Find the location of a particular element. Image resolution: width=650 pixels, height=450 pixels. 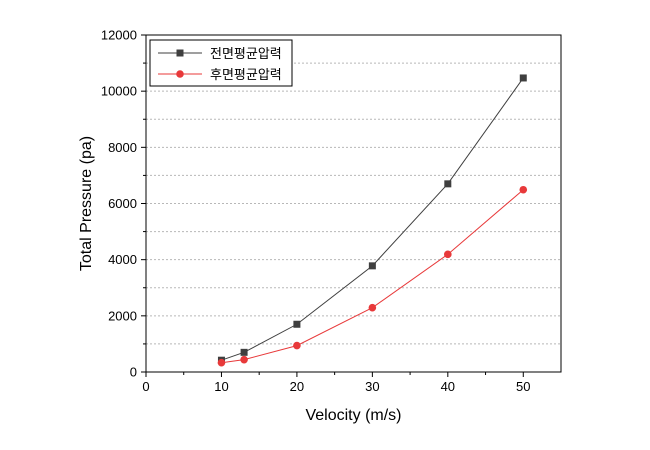

x-axis: 0 10 20 30 40 50 is located at coordinates (336, 383).